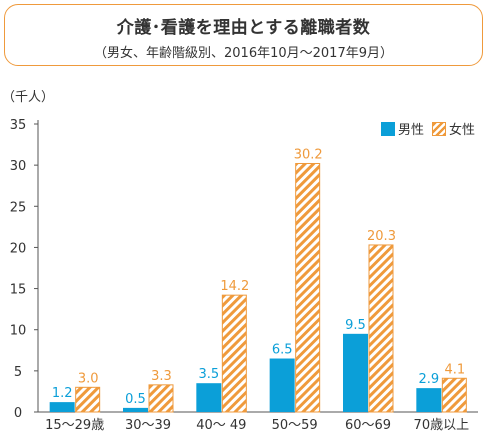  Describe the element at coordinates (243, 53) in the screenshot. I see `chart-subtitle: （男女、年齢階級別、2016年10月～2017年9月）` at that location.